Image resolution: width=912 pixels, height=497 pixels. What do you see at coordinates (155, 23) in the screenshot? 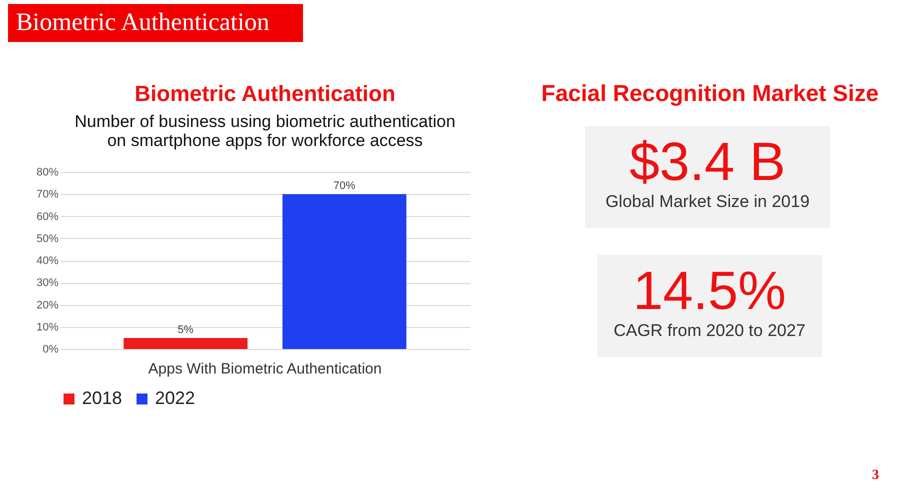
I see `text: Biometric Authentication` at bounding box center [155, 23].